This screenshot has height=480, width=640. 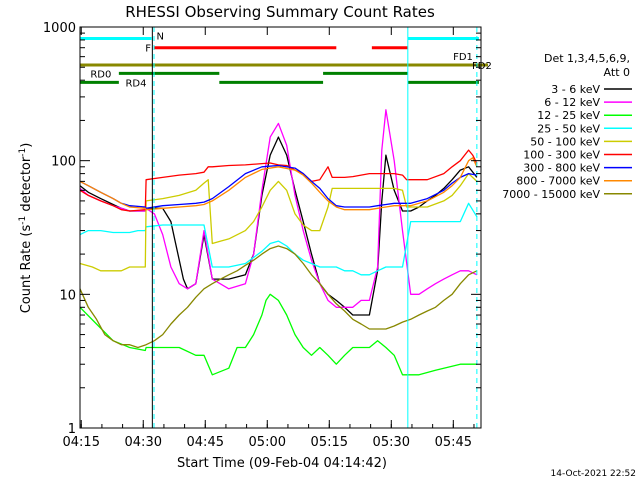 What do you see at coordinates (160, 37) in the screenshot?
I see `flag-label-n: N` at bounding box center [160, 37].